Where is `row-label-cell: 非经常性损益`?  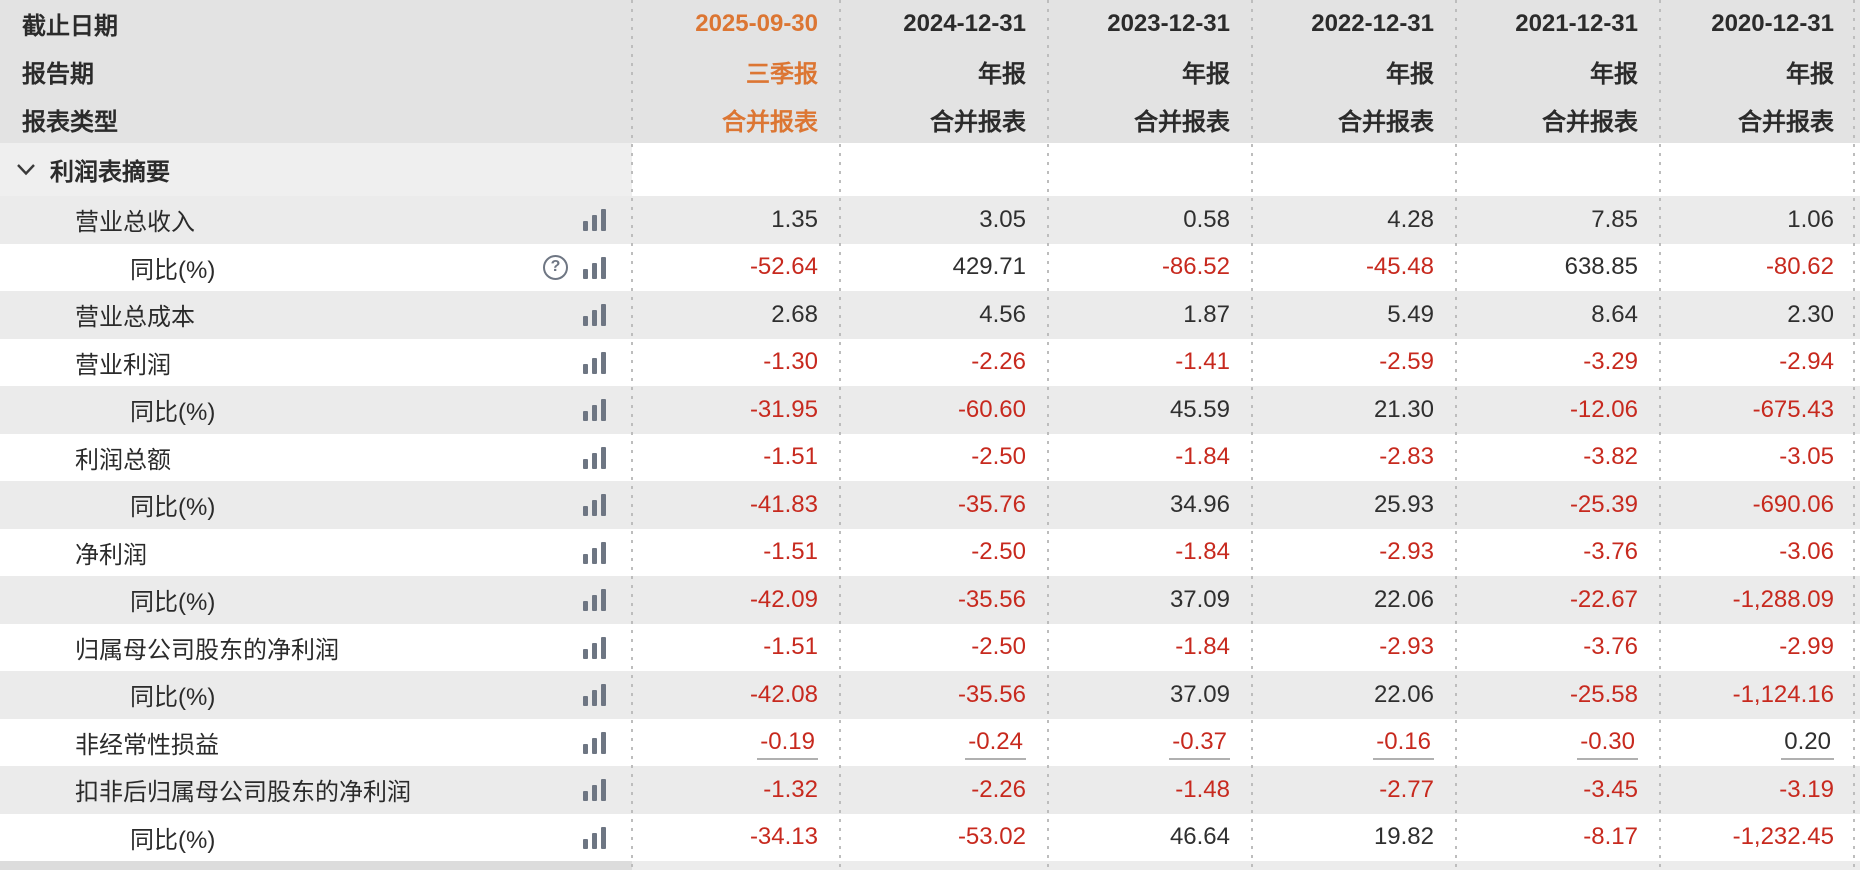
row-label-cell: 非经常性损益 is located at coordinates (316, 743).